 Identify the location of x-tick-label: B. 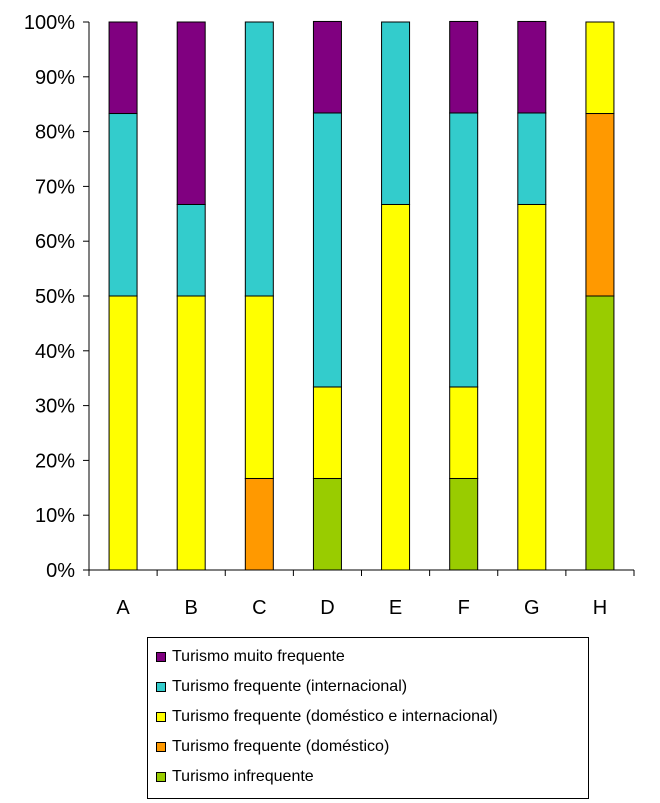
(191, 608).